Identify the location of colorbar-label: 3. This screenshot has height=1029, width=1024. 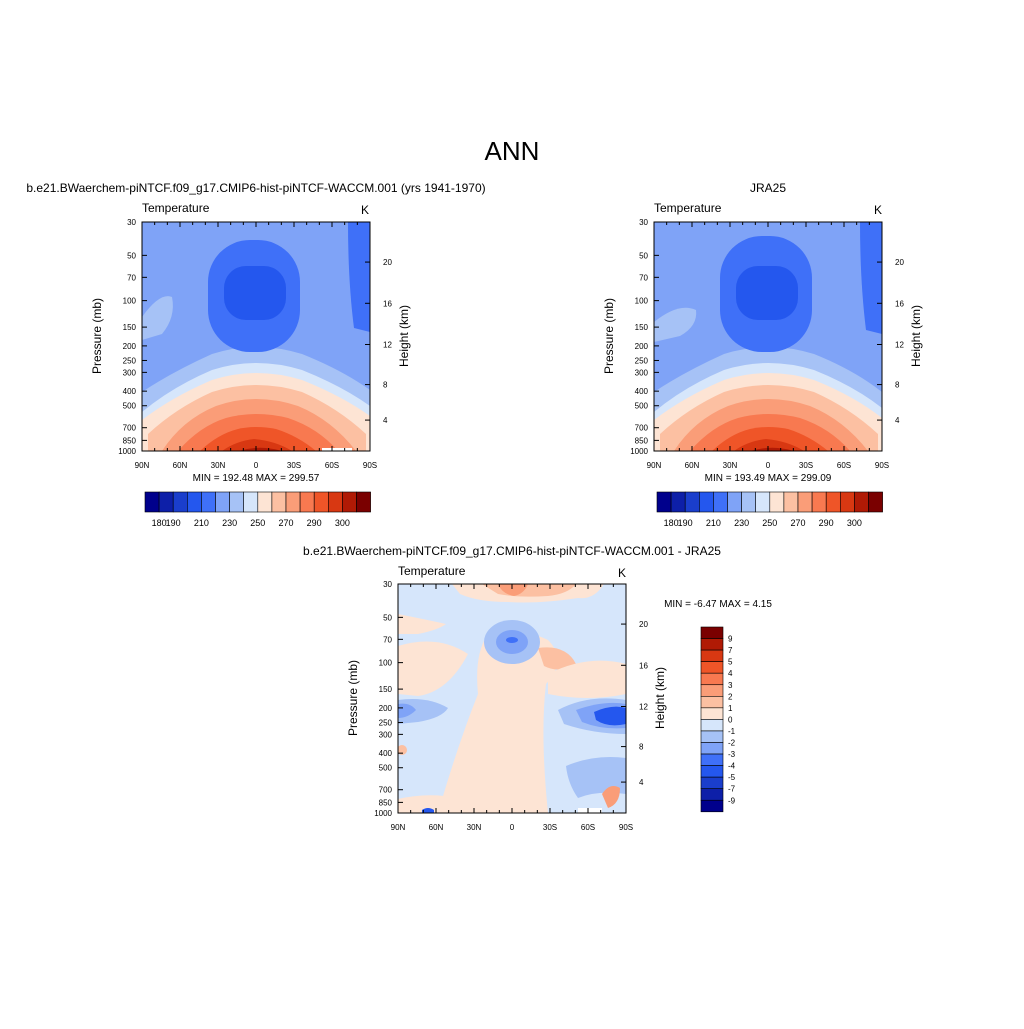
(730, 685).